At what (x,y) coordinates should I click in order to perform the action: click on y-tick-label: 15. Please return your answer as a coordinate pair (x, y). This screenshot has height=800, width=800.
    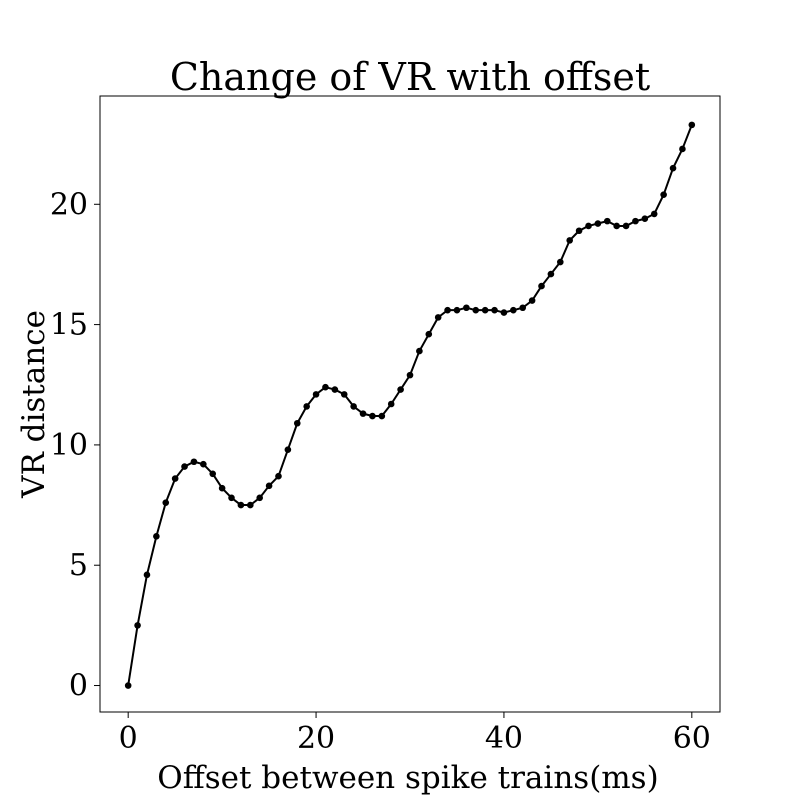
    Looking at the image, I should click on (69, 325).